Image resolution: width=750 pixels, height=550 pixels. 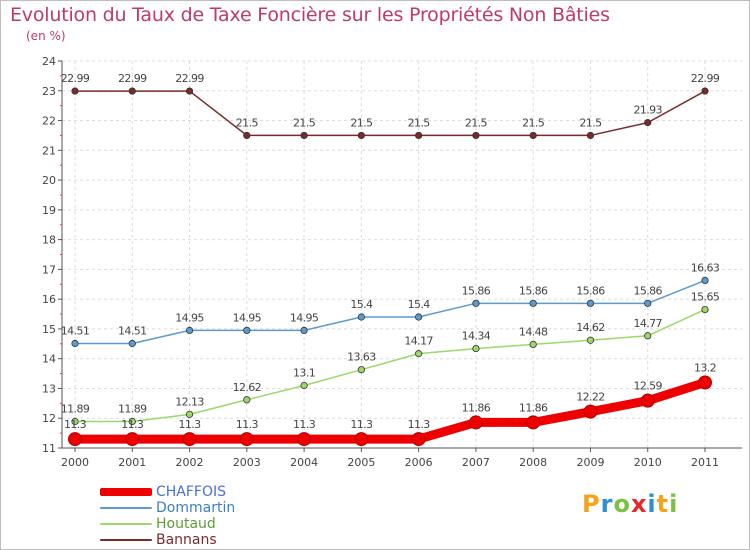 I want to click on y-tick-label: 23, so click(x=49, y=91).